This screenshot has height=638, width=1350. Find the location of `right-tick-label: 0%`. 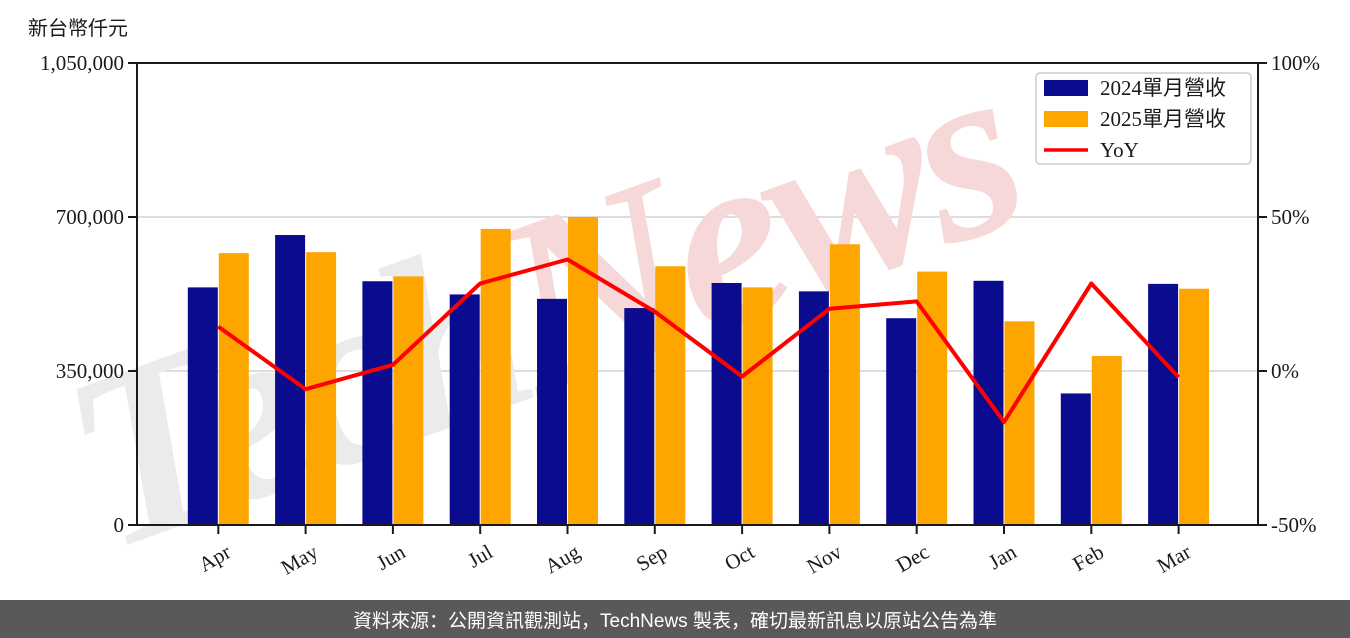

right-tick-label: 0% is located at coordinates (1285, 371).